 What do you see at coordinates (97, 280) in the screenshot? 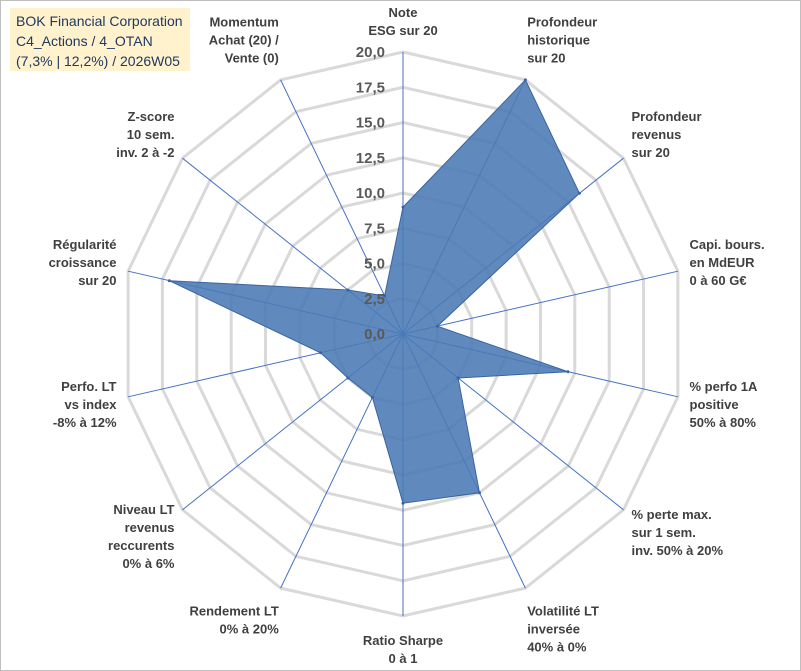
I see `axis-label-11-line-2: sur 20` at bounding box center [97, 280].